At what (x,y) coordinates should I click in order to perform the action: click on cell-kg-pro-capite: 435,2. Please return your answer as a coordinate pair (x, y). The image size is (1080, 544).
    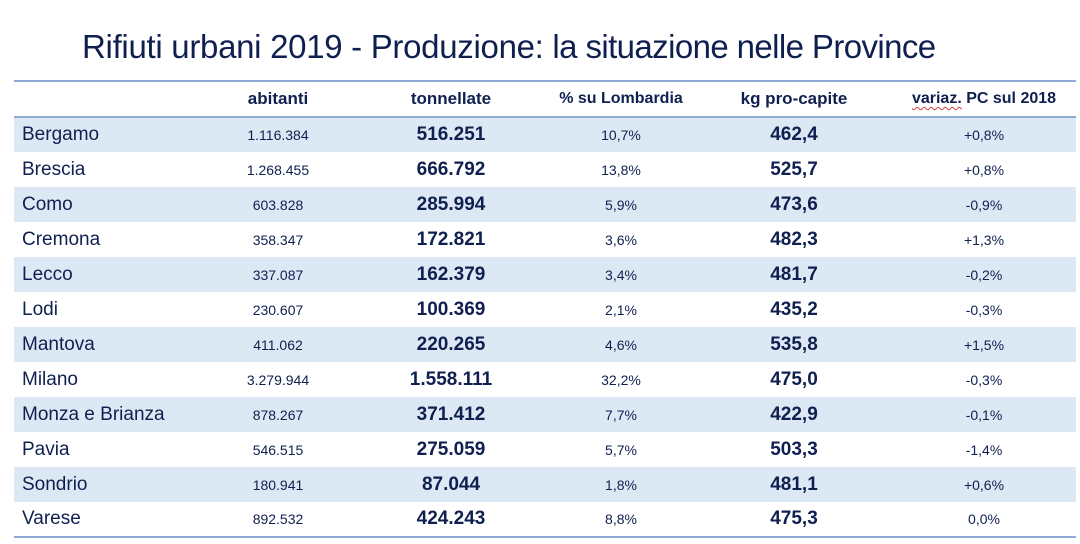
    Looking at the image, I should click on (794, 309).